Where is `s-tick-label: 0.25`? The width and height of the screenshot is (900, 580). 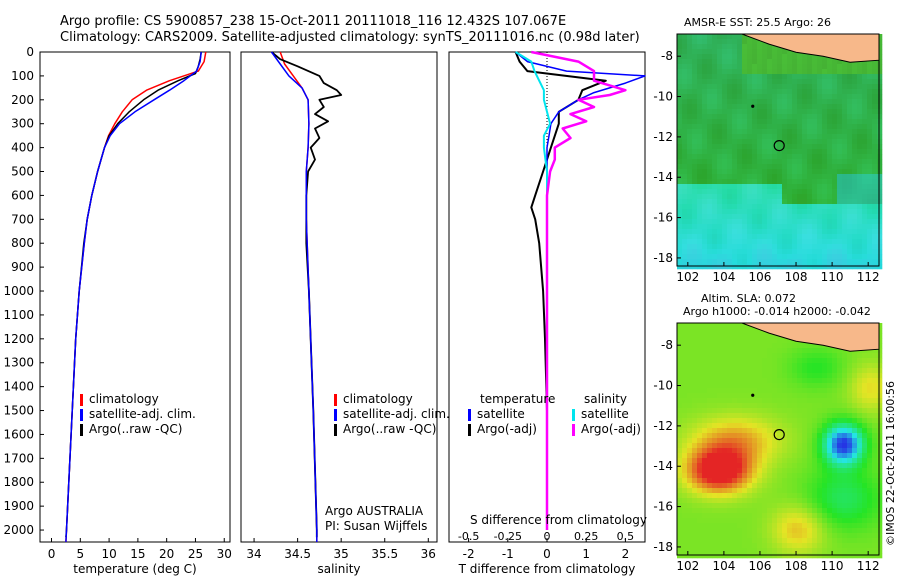 s-tick-label: 0.25 is located at coordinates (586, 536).